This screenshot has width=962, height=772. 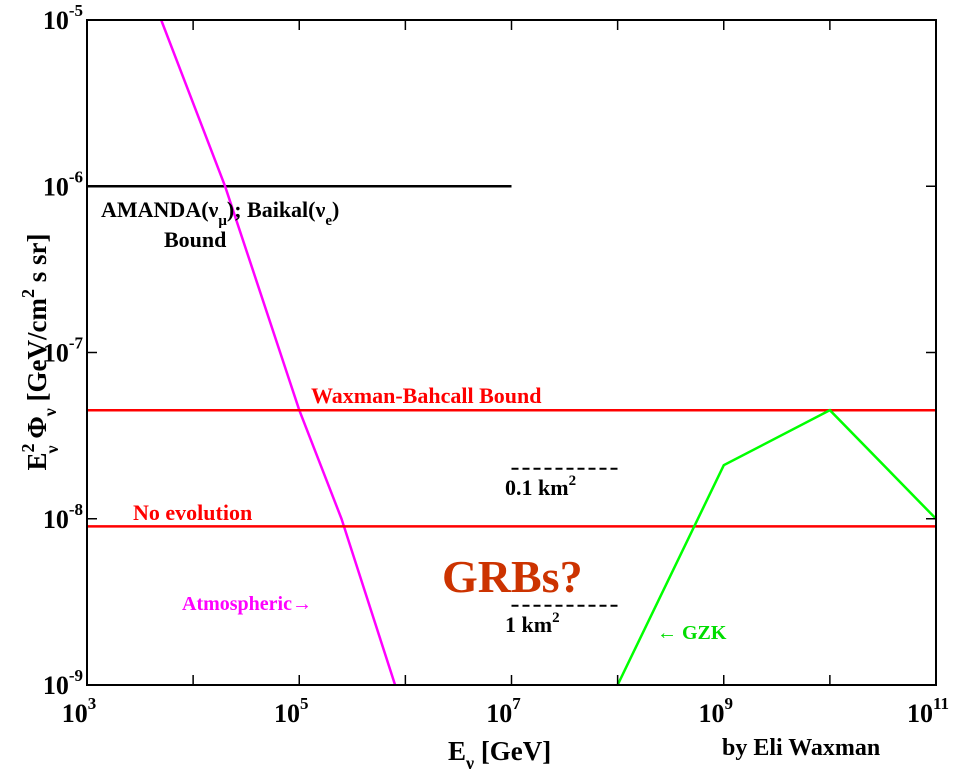 What do you see at coordinates (220, 213) in the screenshot?
I see `amanda-bound-label: AMANDA(νμ); Baikal(νe)` at bounding box center [220, 213].